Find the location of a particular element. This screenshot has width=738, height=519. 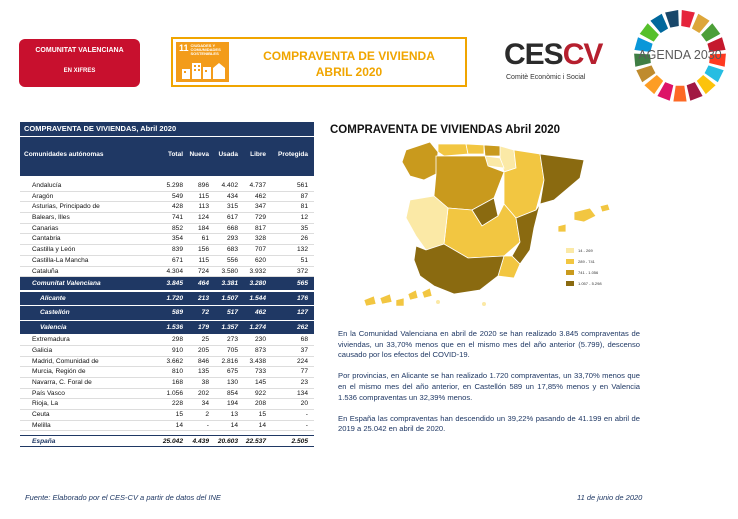

cell-used: 3.381 is located at coordinates (229, 284).